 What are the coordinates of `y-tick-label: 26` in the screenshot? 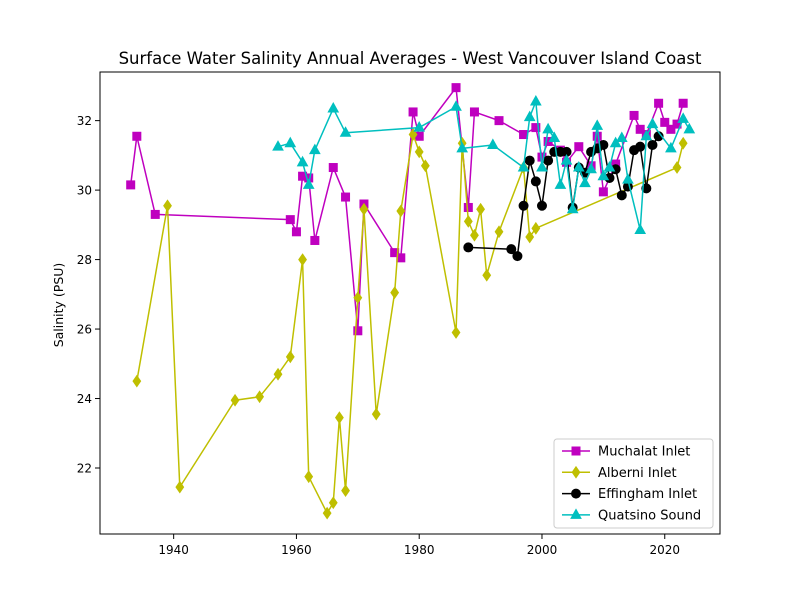 It's located at (84, 330).